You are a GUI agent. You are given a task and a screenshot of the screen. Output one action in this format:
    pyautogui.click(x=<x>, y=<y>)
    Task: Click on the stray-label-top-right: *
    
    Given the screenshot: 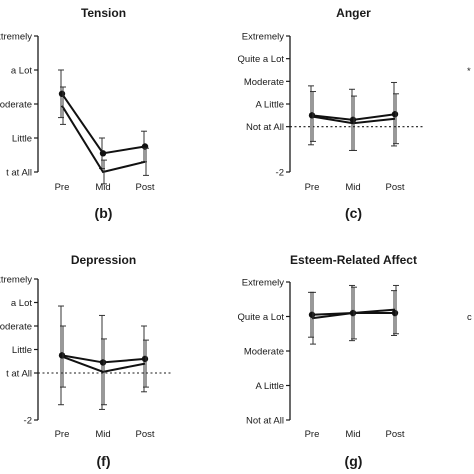 What is the action you would take?
    pyautogui.click(x=469, y=71)
    